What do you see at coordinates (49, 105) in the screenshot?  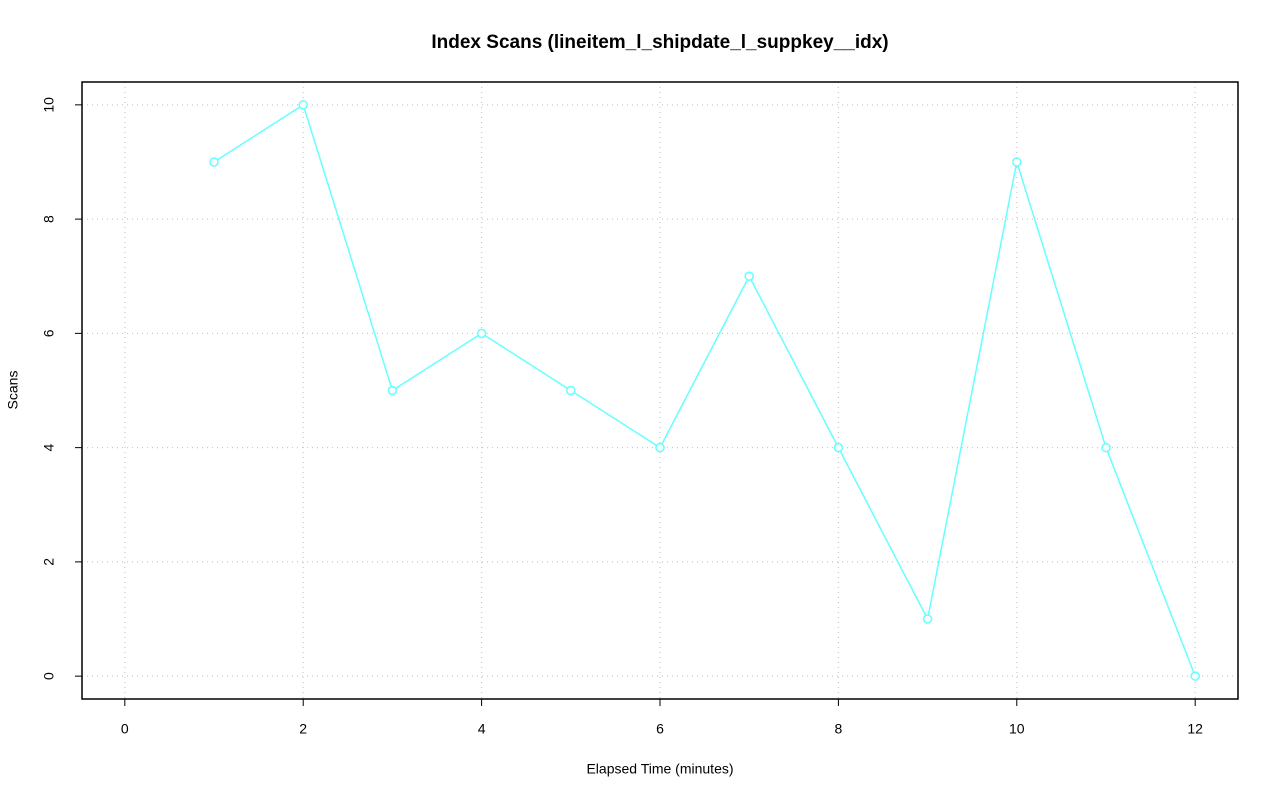 I see `y-tick-label: 10` at bounding box center [49, 105].